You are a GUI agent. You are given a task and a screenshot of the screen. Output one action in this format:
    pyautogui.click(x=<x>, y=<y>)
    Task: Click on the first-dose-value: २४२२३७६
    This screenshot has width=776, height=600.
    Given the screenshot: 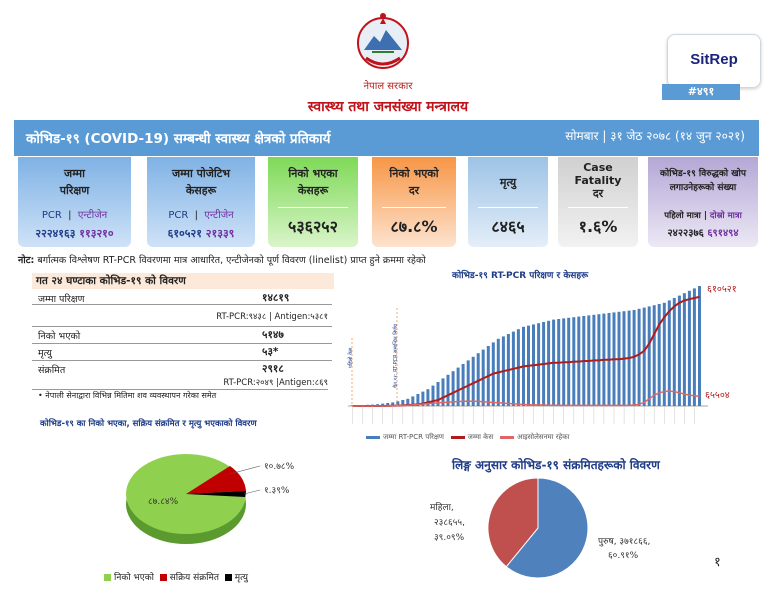 What is the action you would take?
    pyautogui.click(x=685, y=233)
    